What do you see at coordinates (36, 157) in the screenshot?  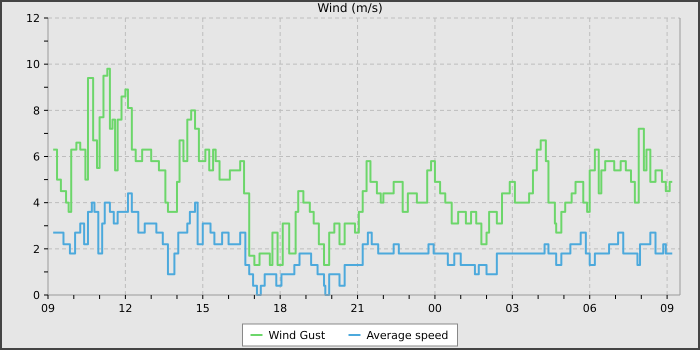 I see `y-tick-label: 6` at bounding box center [36, 157].